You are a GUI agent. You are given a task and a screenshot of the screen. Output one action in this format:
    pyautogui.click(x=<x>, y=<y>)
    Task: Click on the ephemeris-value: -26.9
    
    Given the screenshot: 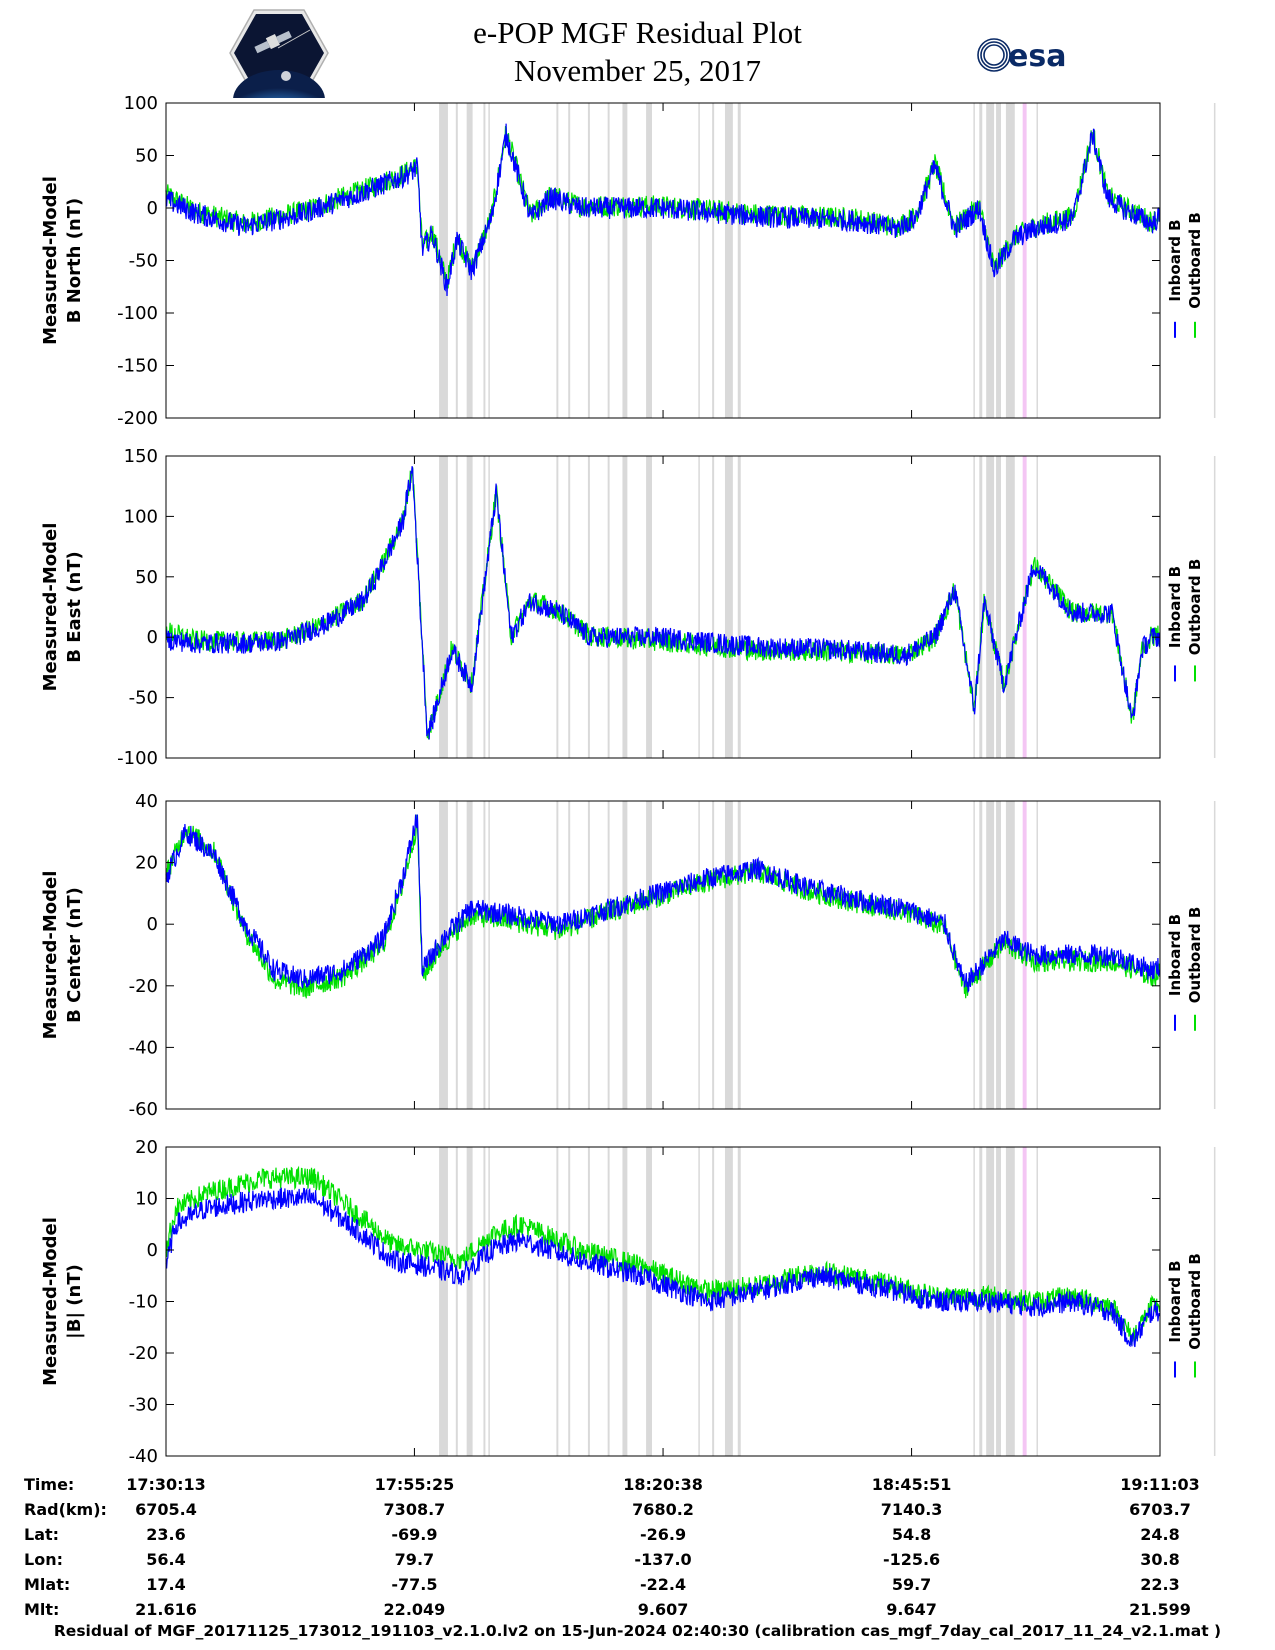 What is the action you would take?
    pyautogui.click(x=663, y=1534)
    